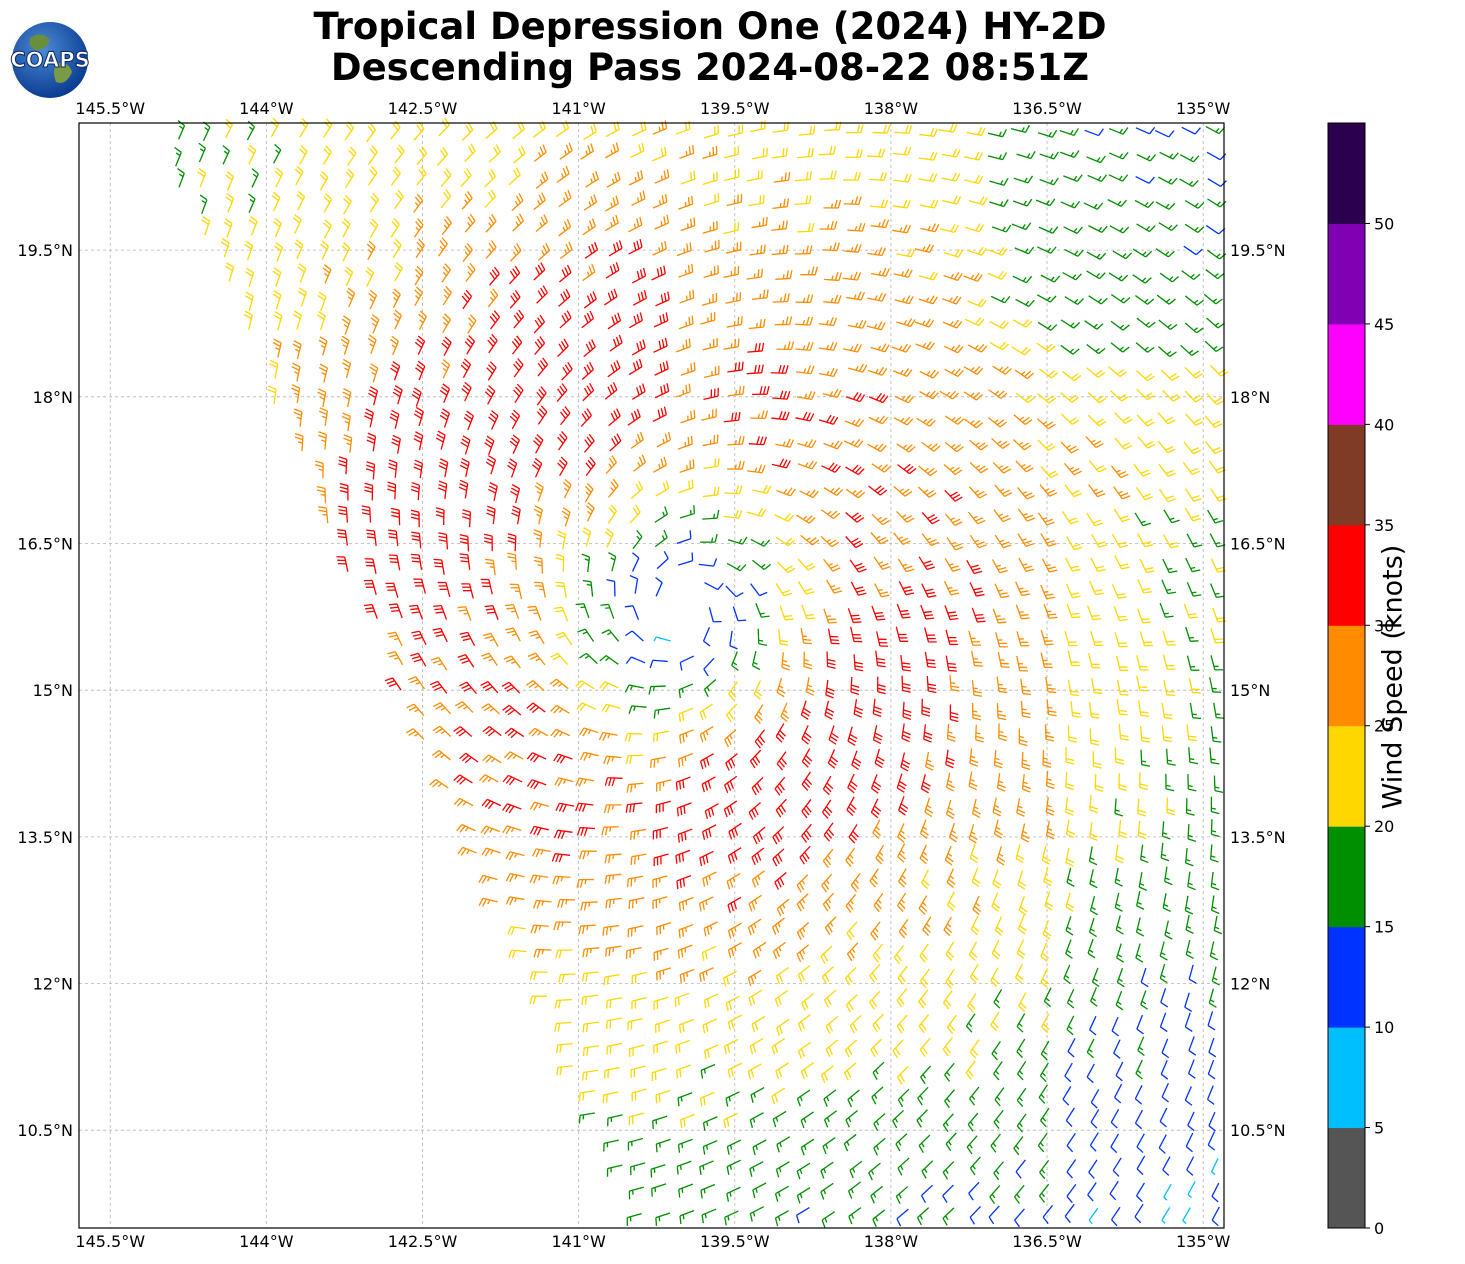  I want to click on colorbar-tick-label: 35, so click(1384, 525).